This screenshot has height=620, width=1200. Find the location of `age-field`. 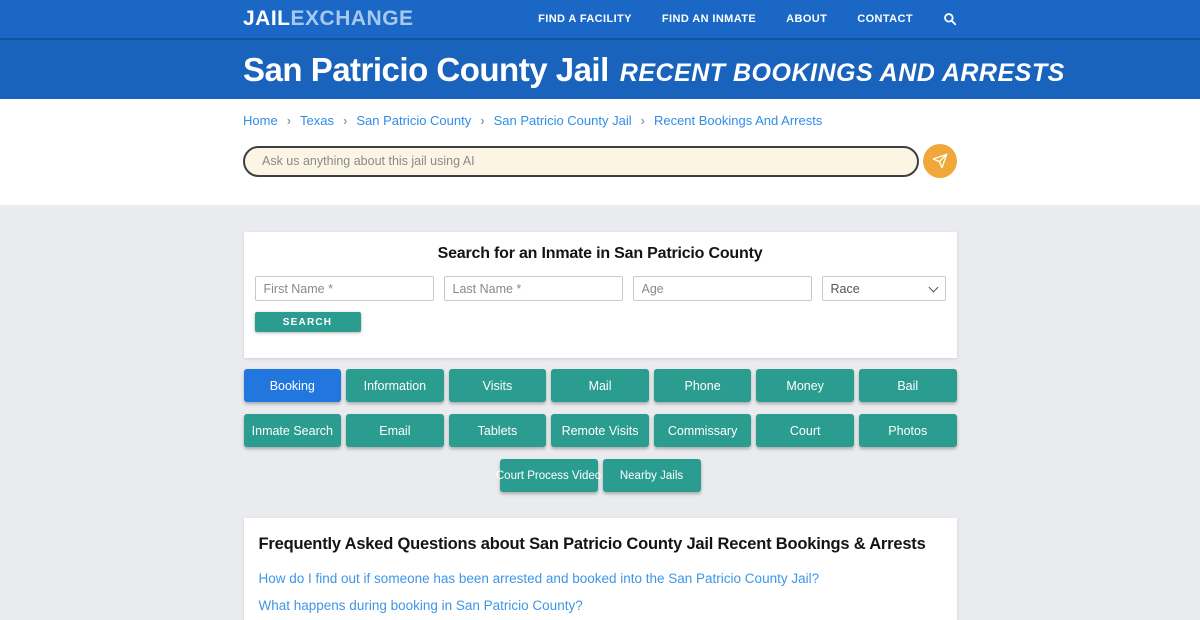

age-field is located at coordinates (722, 288).